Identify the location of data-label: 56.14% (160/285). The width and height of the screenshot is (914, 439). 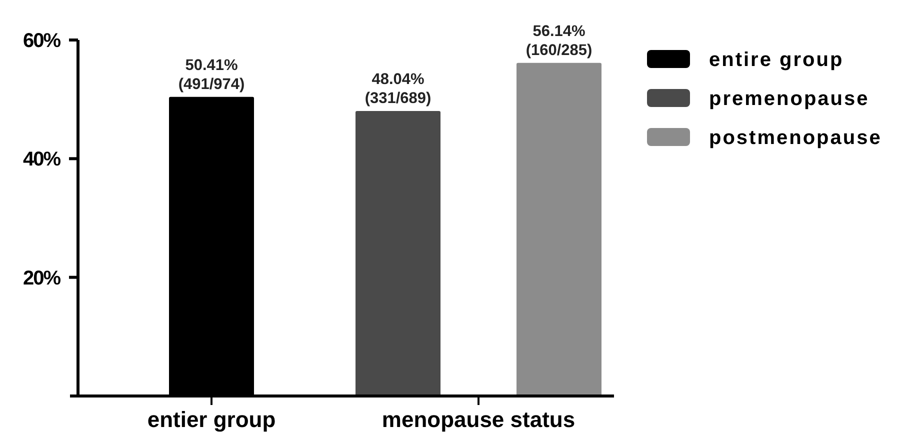
(559, 40).